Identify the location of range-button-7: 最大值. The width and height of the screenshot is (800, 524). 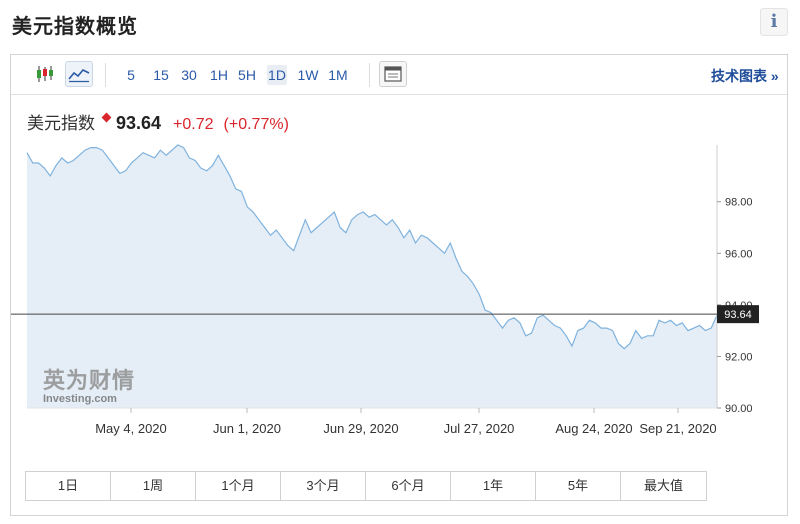
(663, 486).